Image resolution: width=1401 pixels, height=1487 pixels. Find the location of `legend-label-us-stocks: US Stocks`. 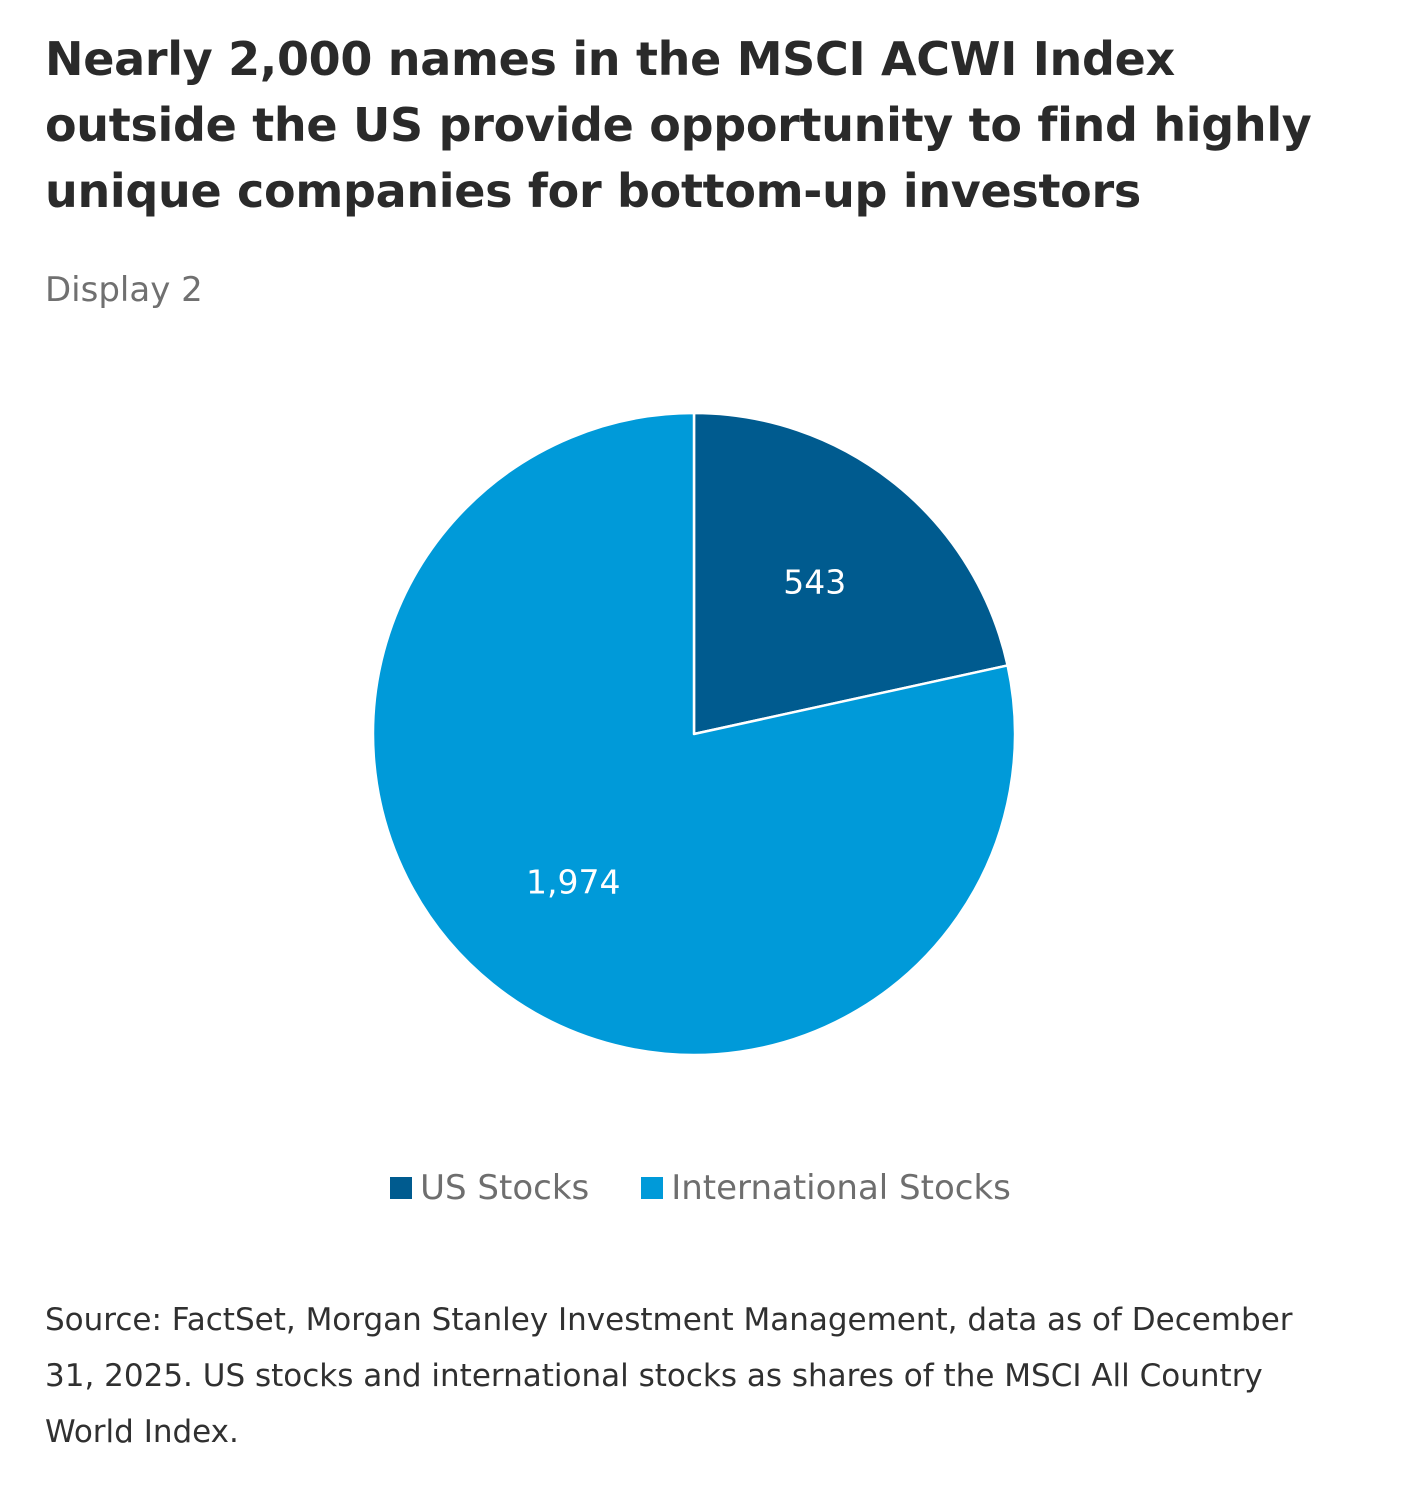

legend-label-us-stocks: US Stocks is located at coordinates (505, 1188).